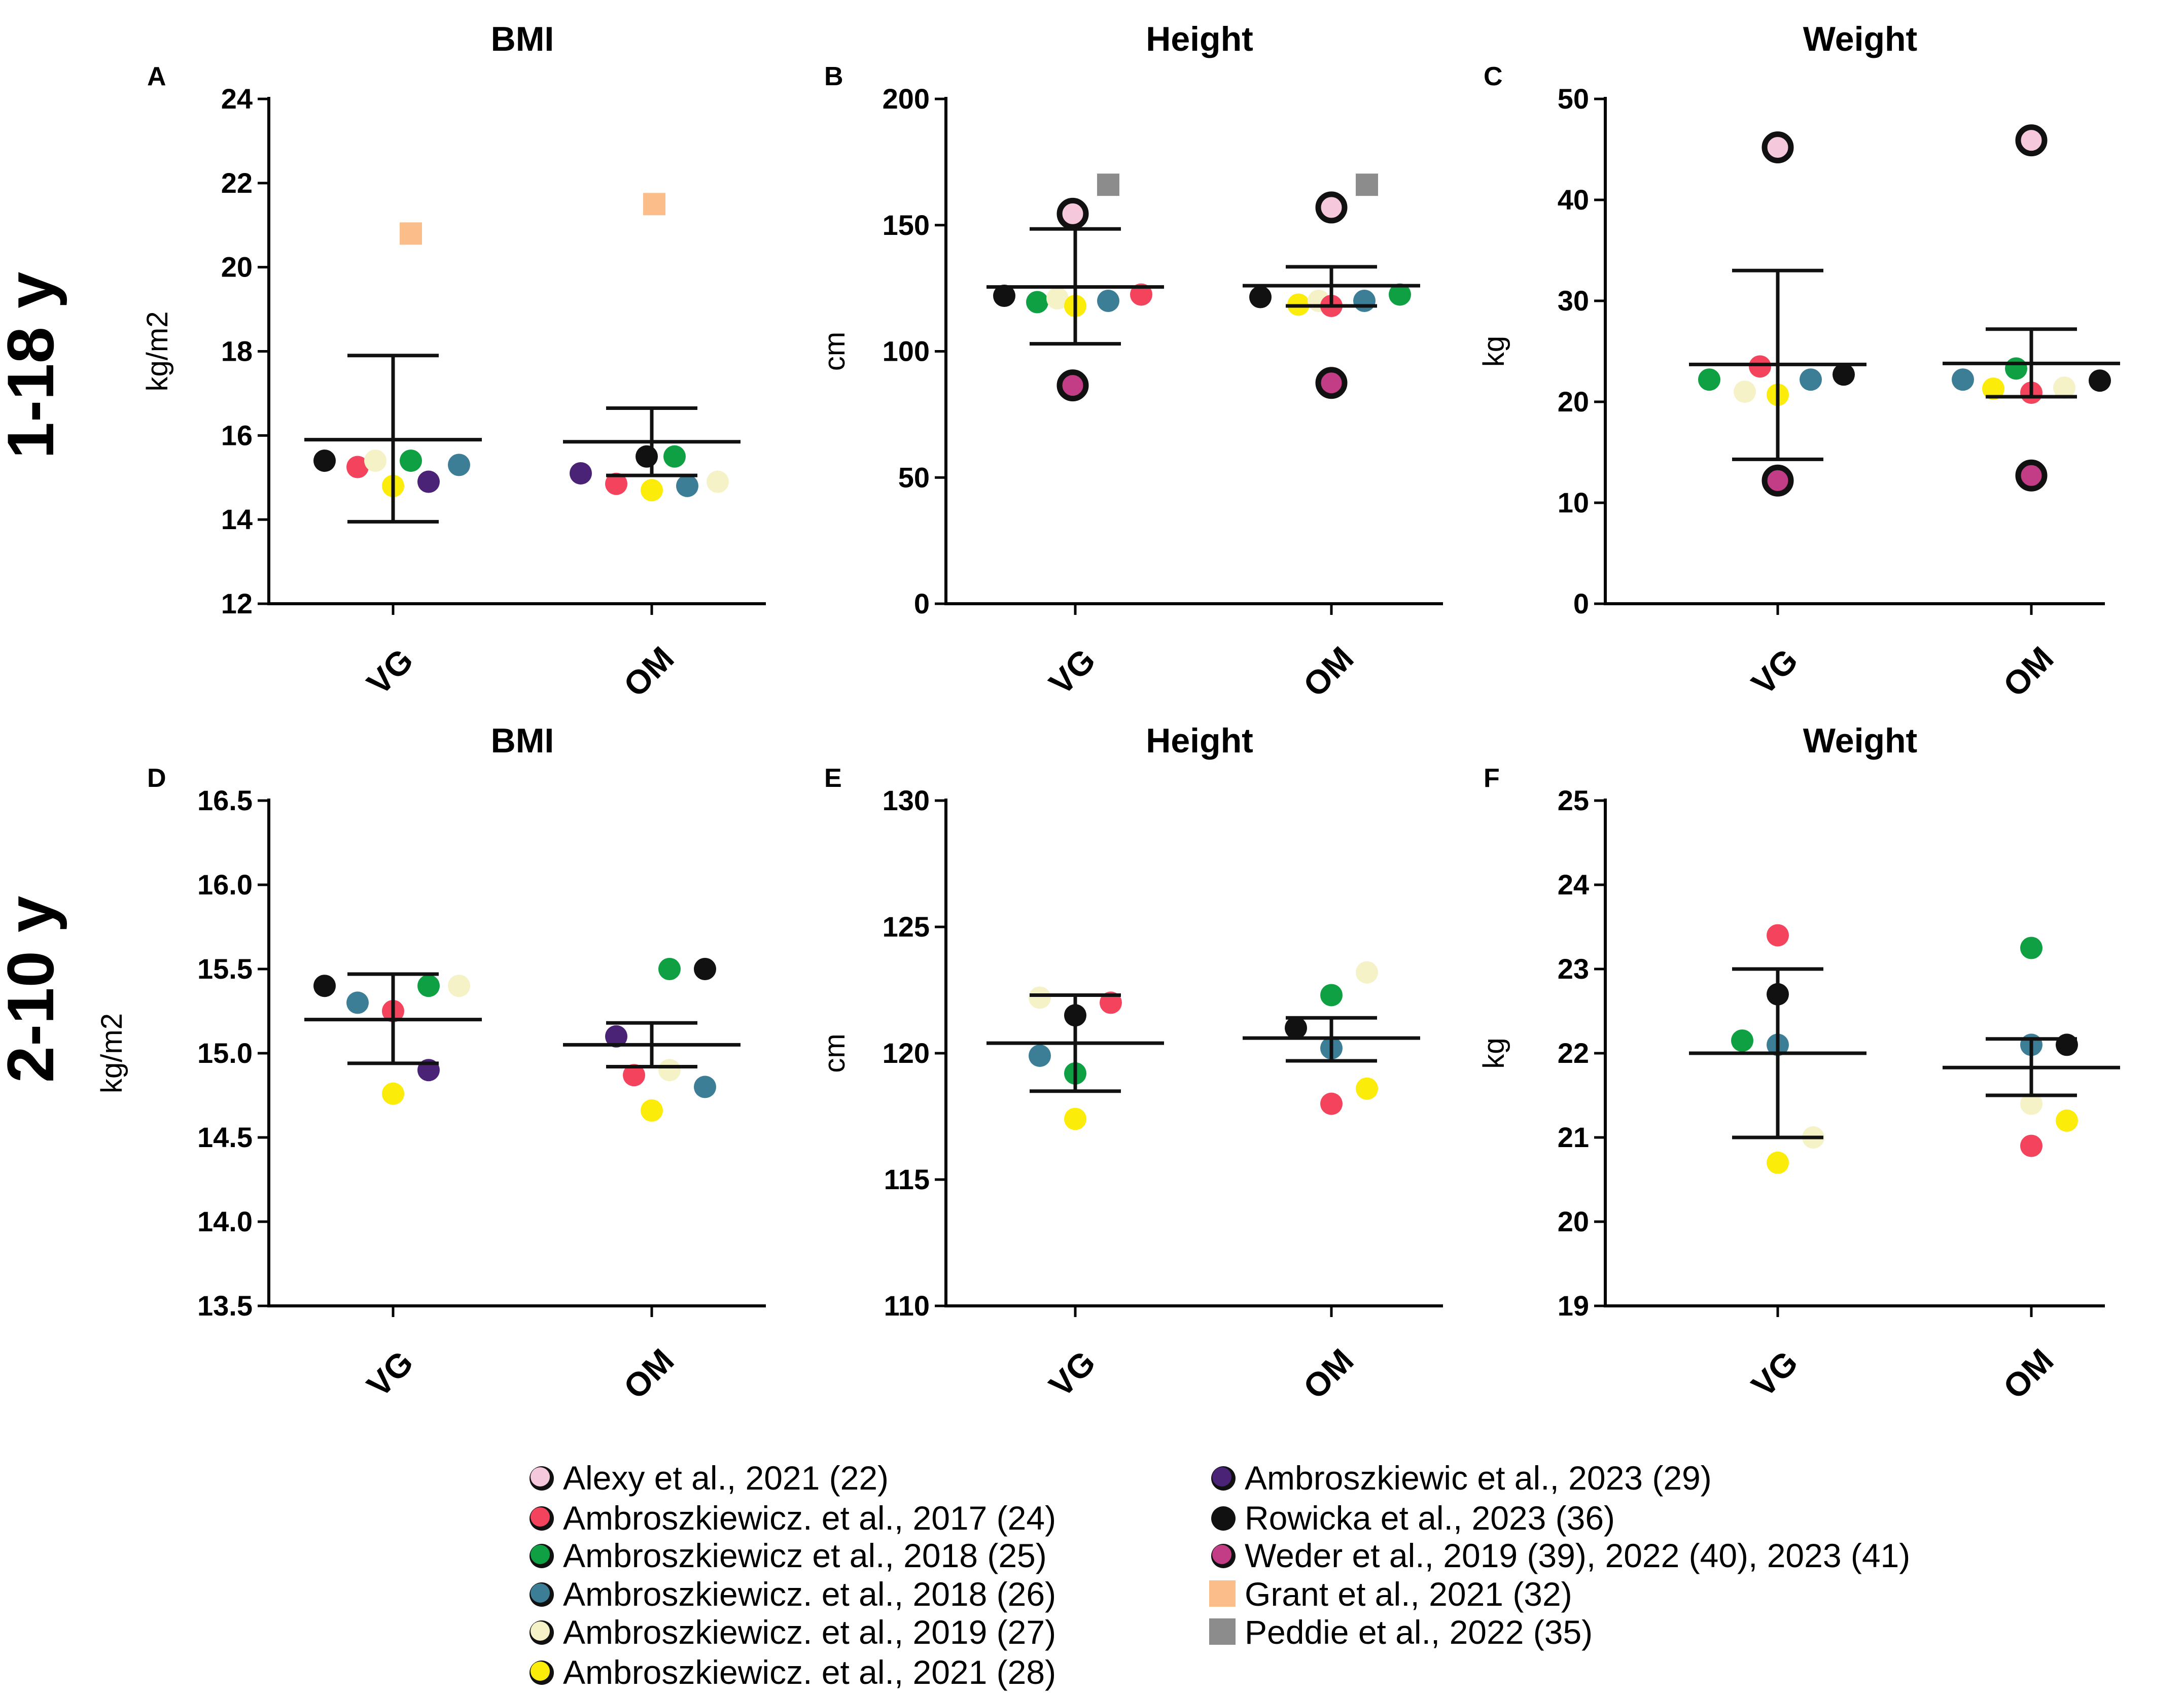 Image resolution: width=2184 pixels, height=1694 pixels. I want to click on y-axis-label: kg/m2, so click(158, 352).